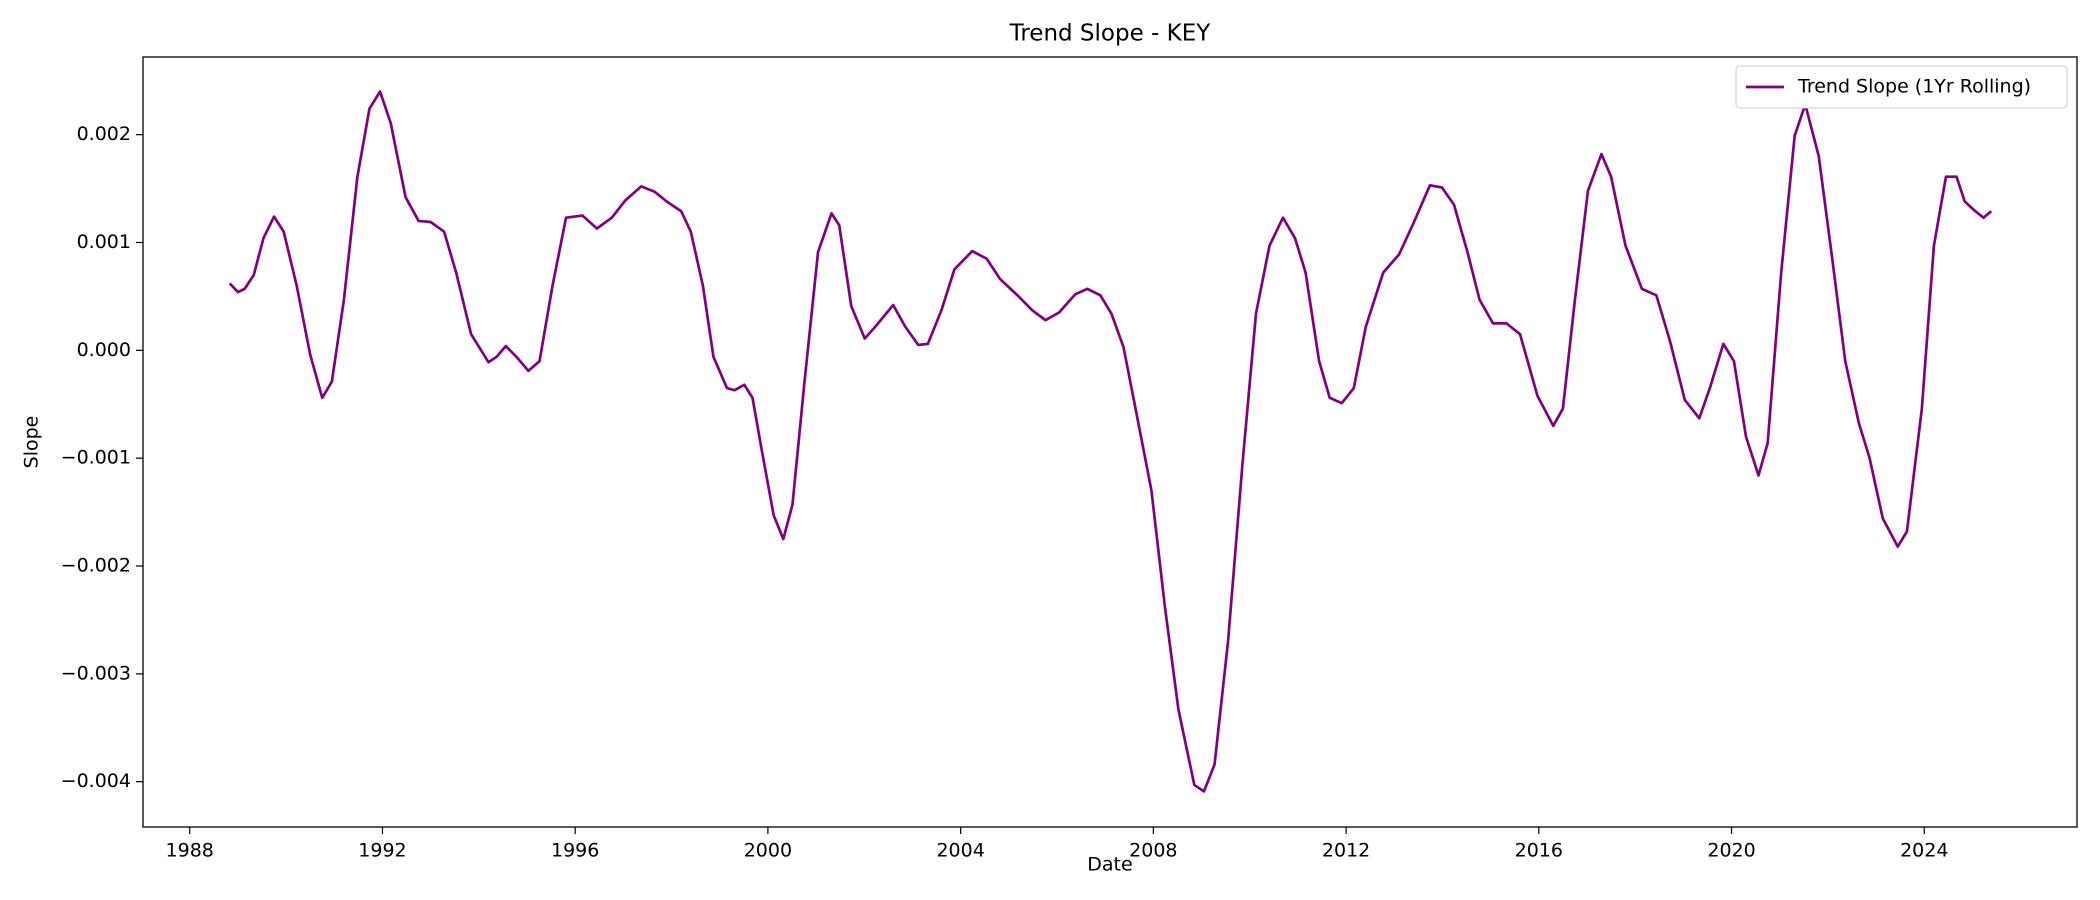 The height and width of the screenshot is (900, 2100). I want to click on x-tick-label: 2016, so click(1539, 851).